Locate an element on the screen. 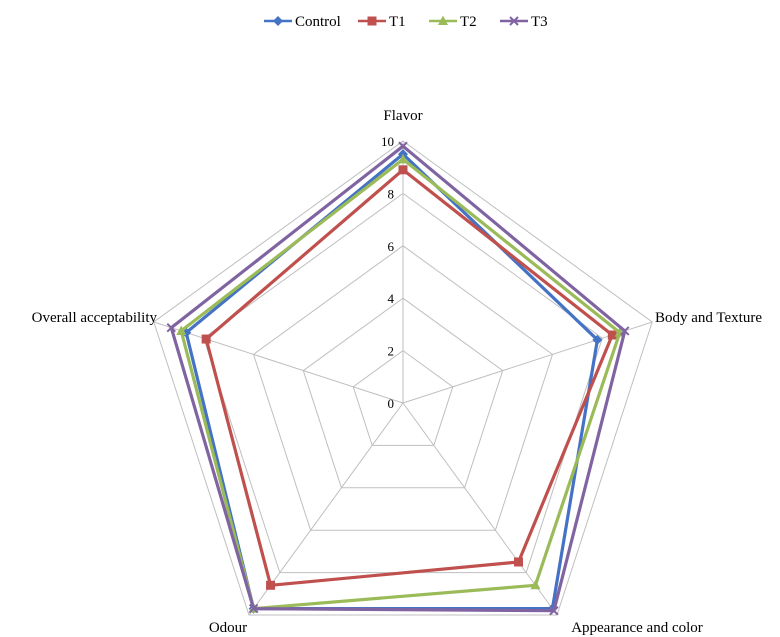 This screenshot has height=637, width=780. legend-item-t1: T1 is located at coordinates (382, 22).